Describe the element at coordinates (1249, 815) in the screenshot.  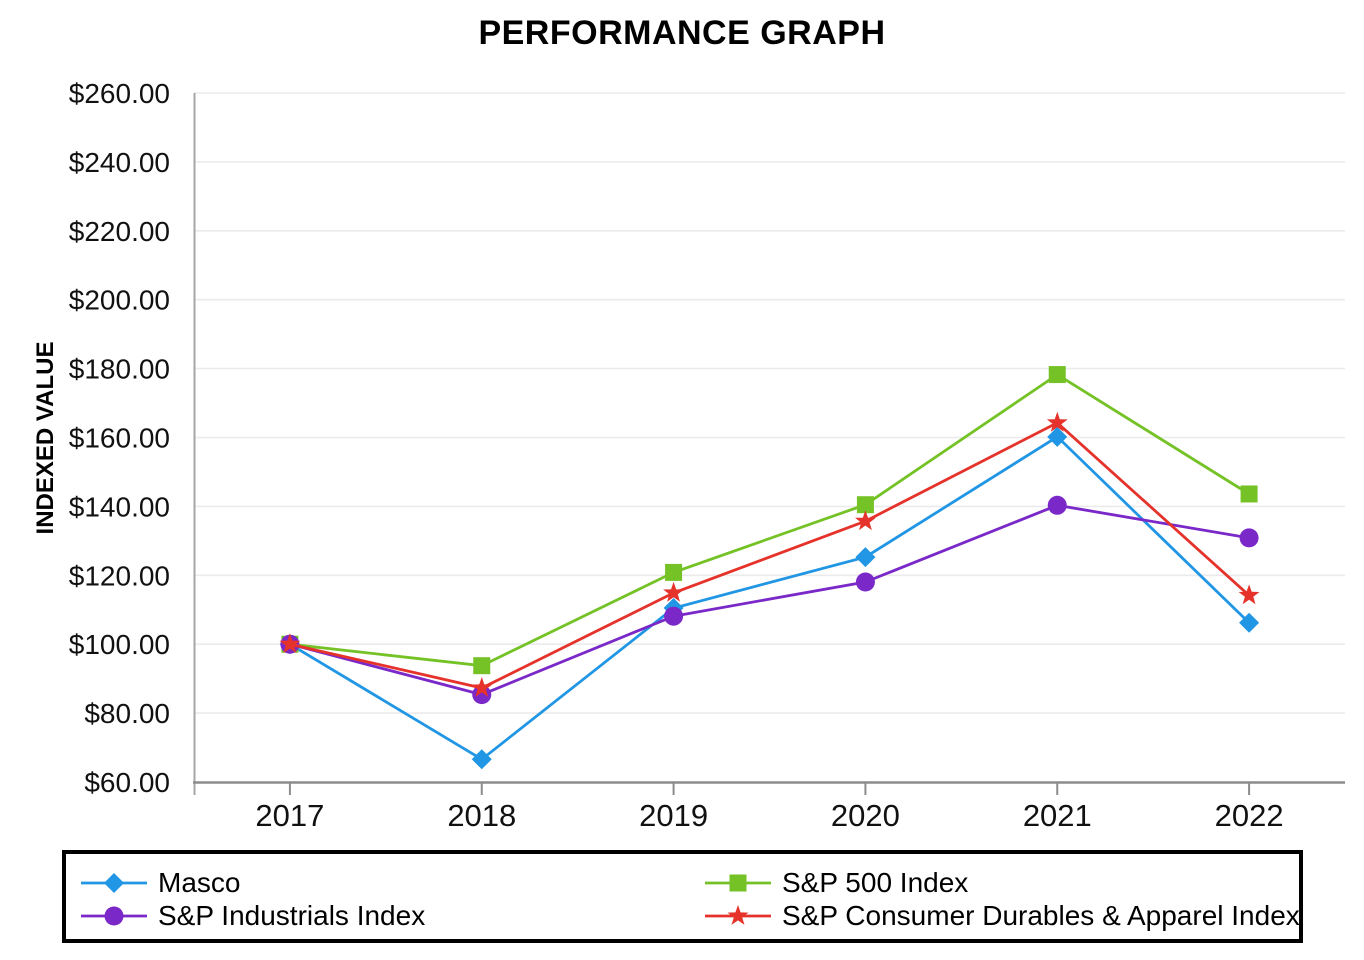
I see `x-tick-label: 2022` at that location.